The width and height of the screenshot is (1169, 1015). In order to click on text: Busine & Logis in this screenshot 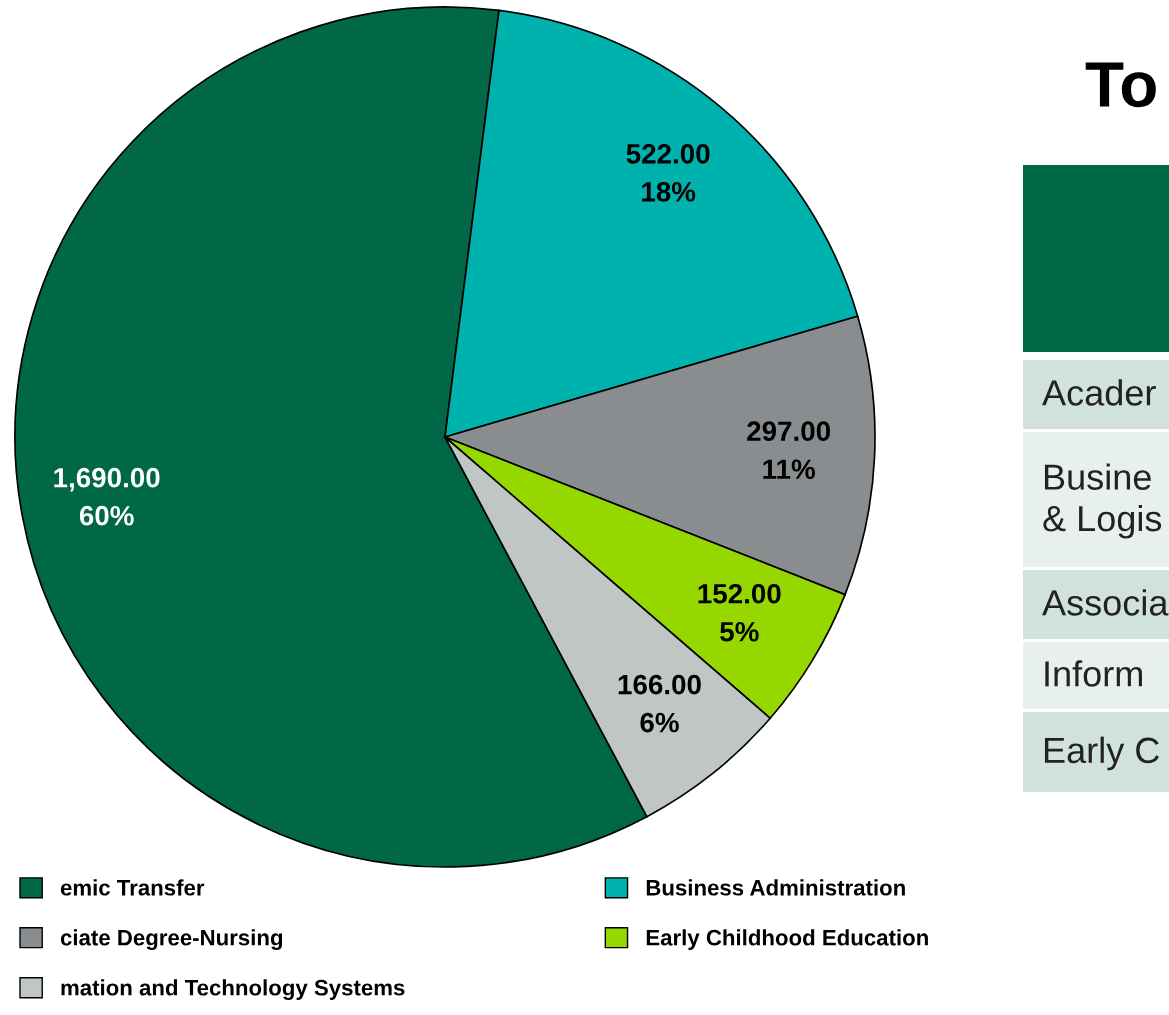, I will do `click(1102, 501)`.